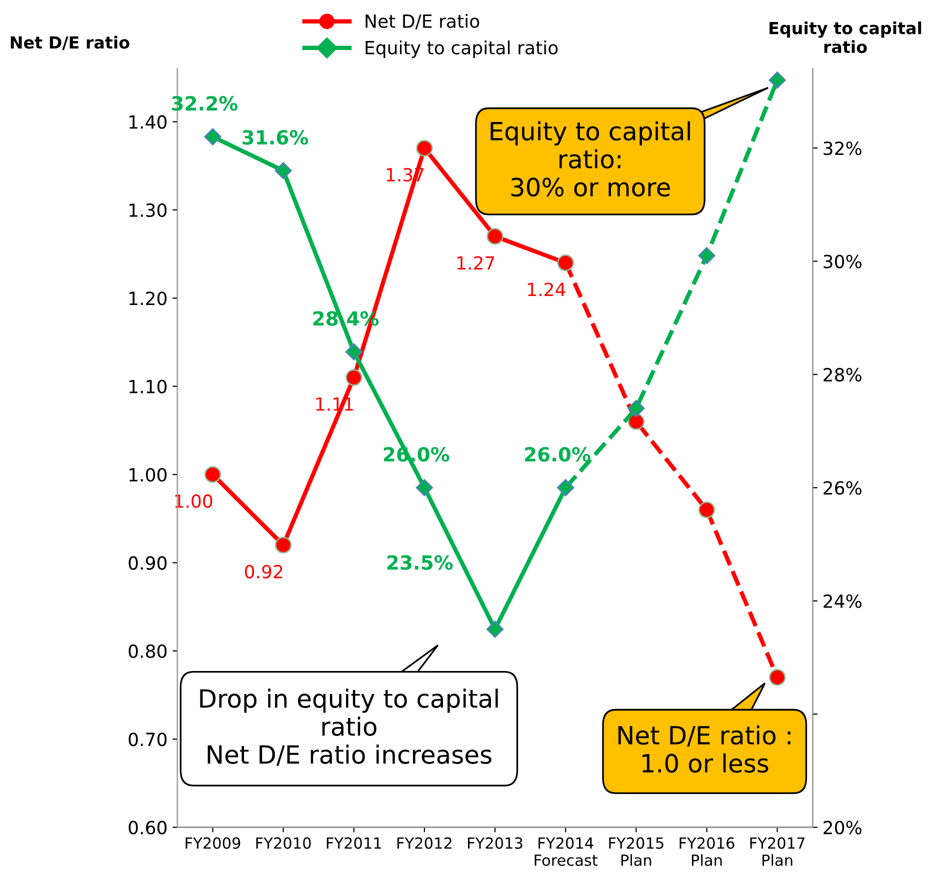 The width and height of the screenshot is (934, 882). What do you see at coordinates (707, 851) in the screenshot?
I see `x-tick-label: FY2016 Plan` at bounding box center [707, 851].